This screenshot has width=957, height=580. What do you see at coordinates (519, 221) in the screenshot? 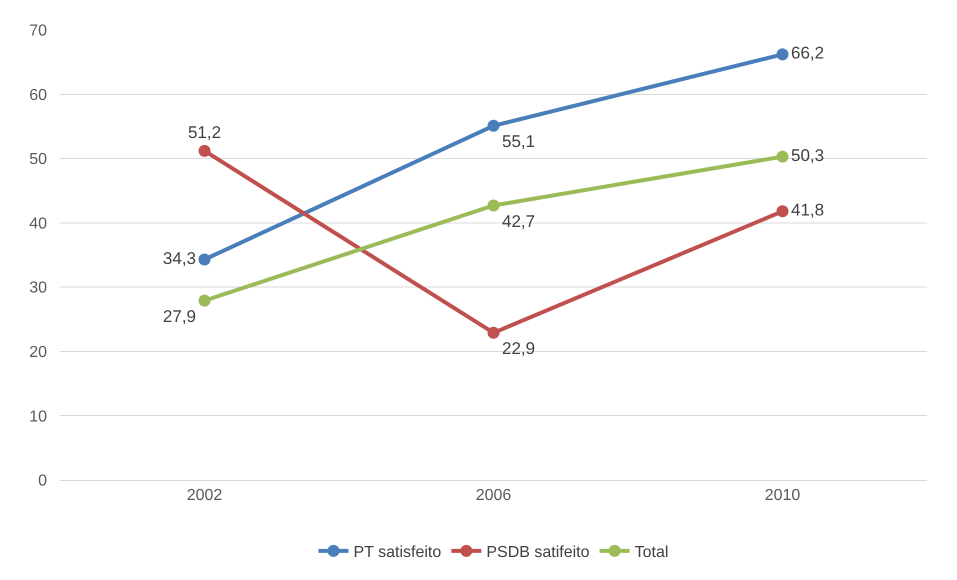
I see `data-label: 42,7` at bounding box center [519, 221].